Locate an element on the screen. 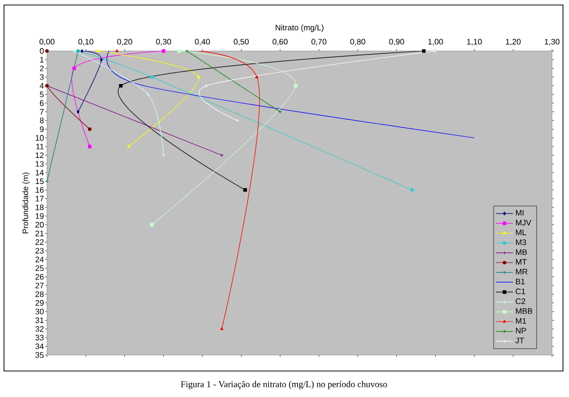 The image size is (569, 397). legend-label: JT is located at coordinates (519, 341).